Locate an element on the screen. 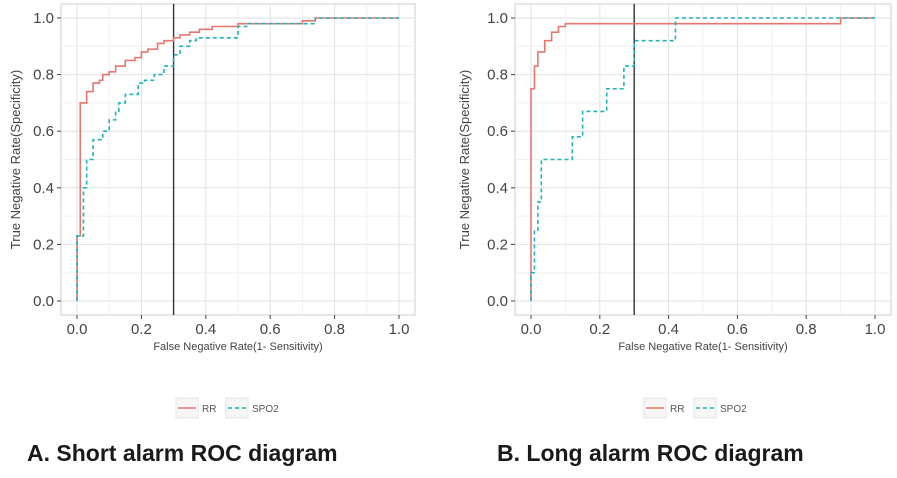  long-alarm-caption: B. Long alarm ROC diagram is located at coordinates (650, 453).